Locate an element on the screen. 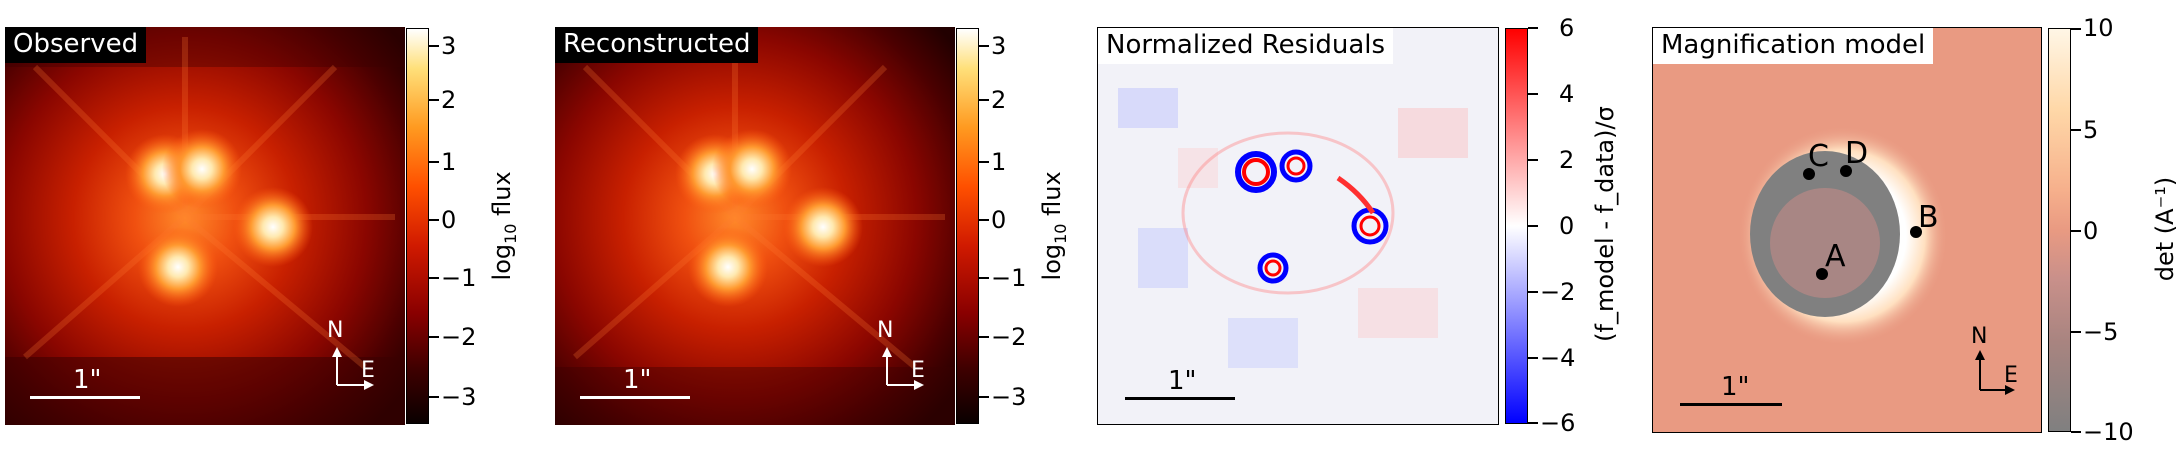 The height and width of the screenshot is (468, 2176). image-a-label: A is located at coordinates (1835, 256).